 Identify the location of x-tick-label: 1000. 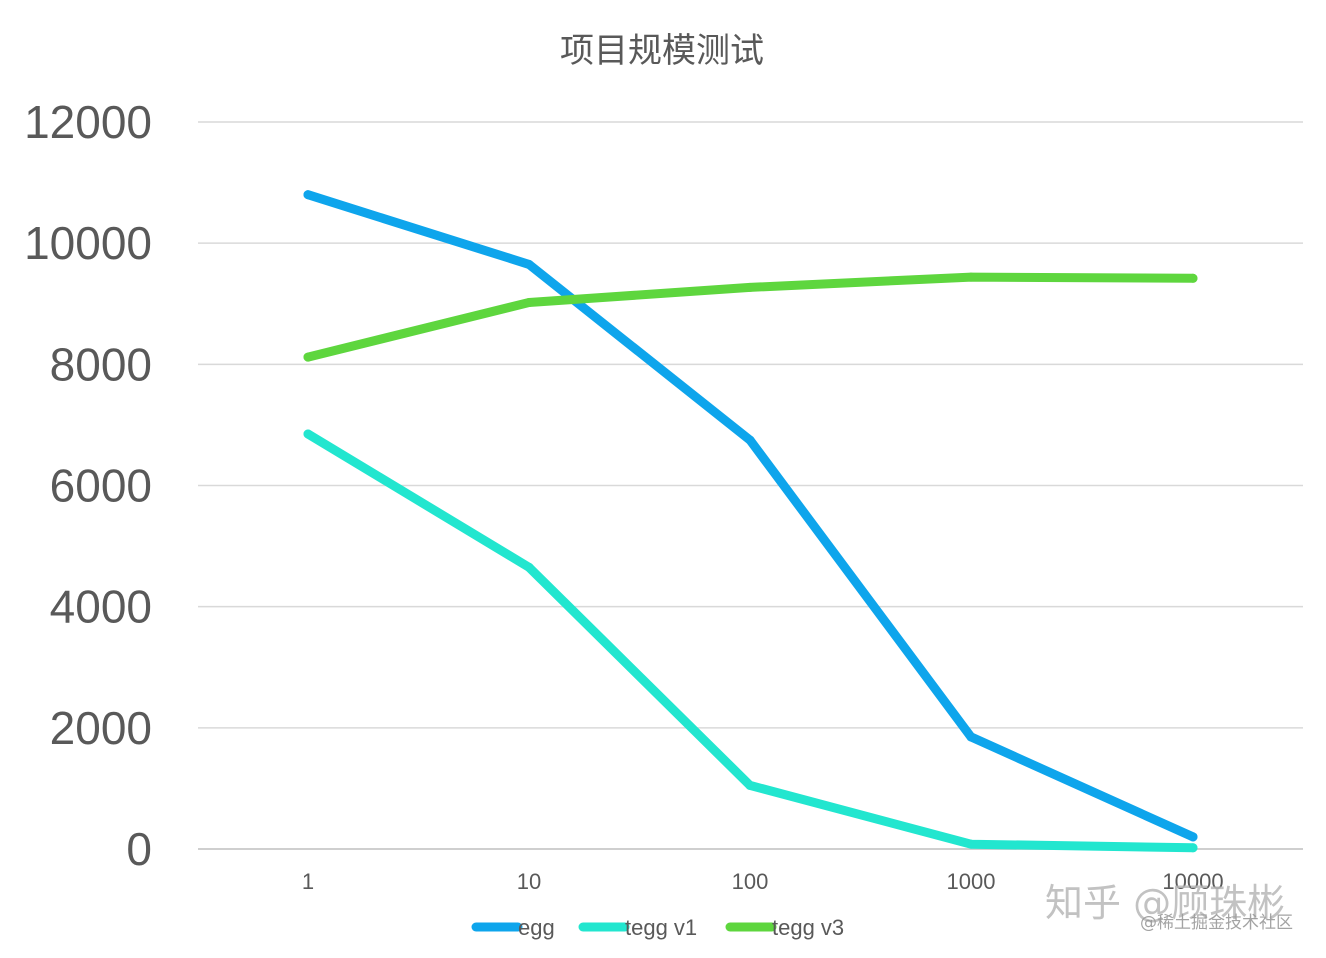
(971, 881).